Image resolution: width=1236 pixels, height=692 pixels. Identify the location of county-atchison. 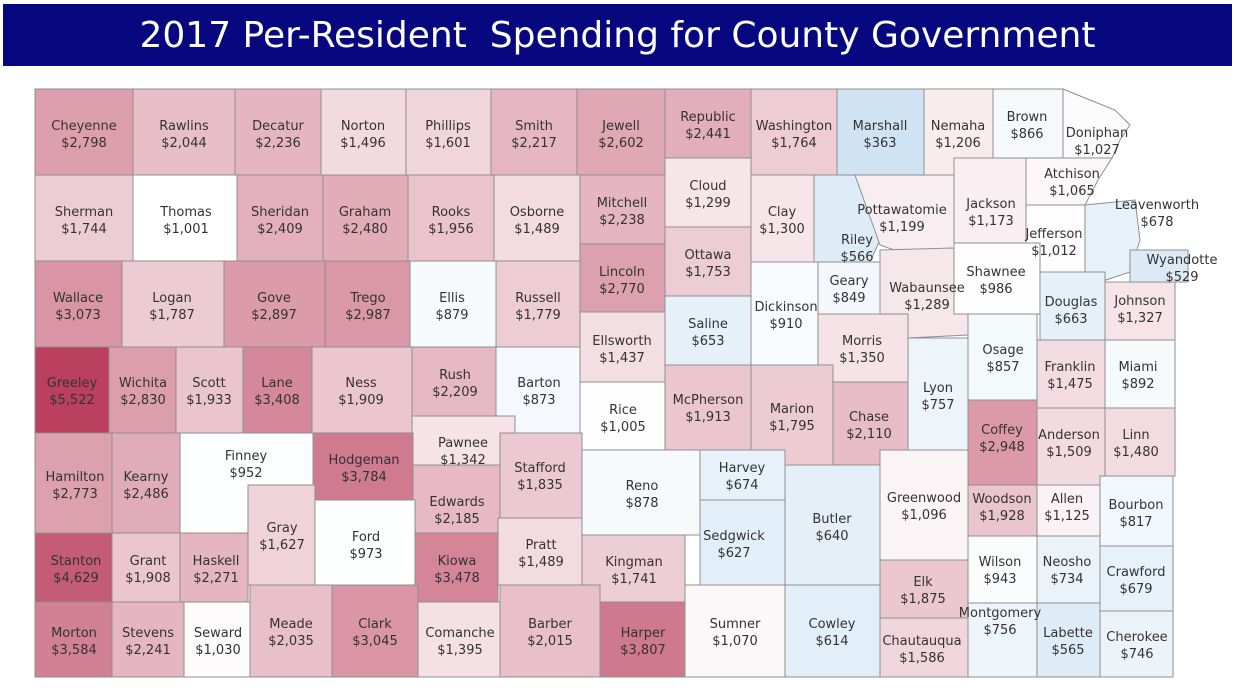
(1069, 181).